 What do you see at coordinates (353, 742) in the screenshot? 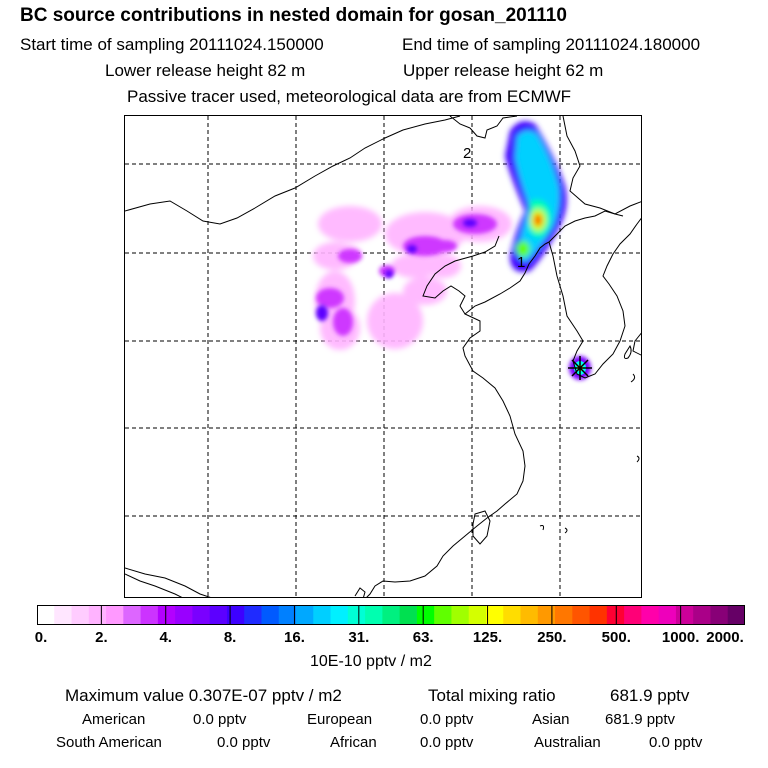
I see `african-label: African` at bounding box center [353, 742].